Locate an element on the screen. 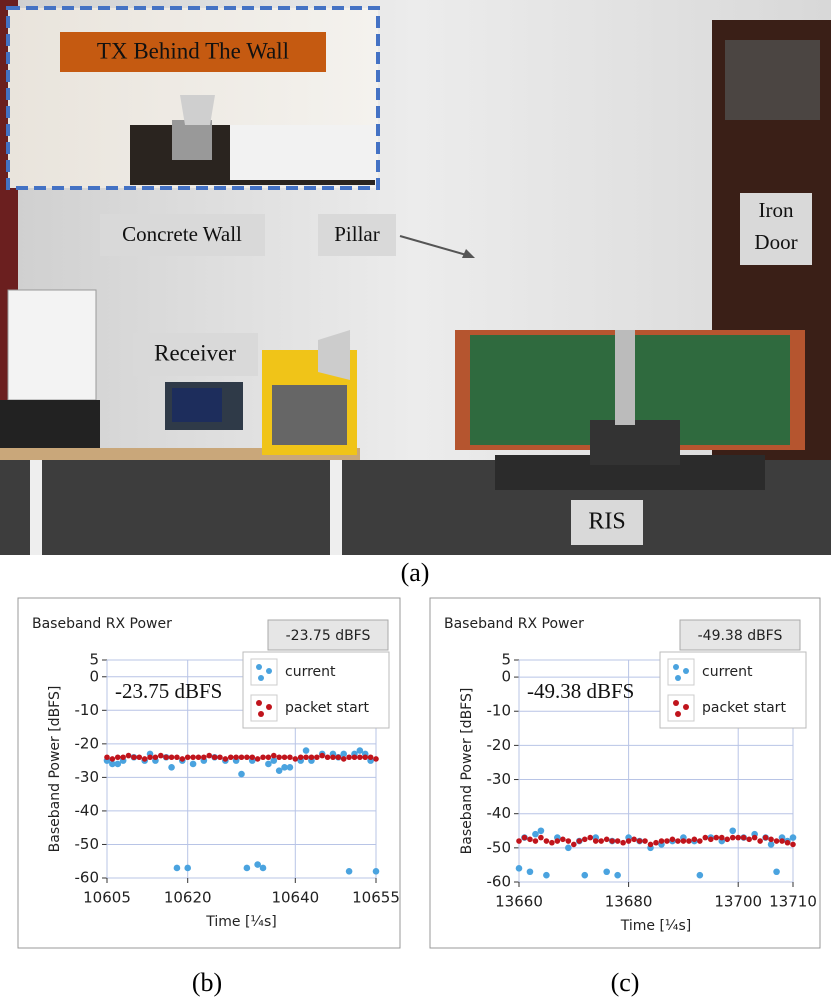 Image resolution: width=831 pixels, height=1008 pixels. x-tick-label: 13700 is located at coordinates (738, 902).